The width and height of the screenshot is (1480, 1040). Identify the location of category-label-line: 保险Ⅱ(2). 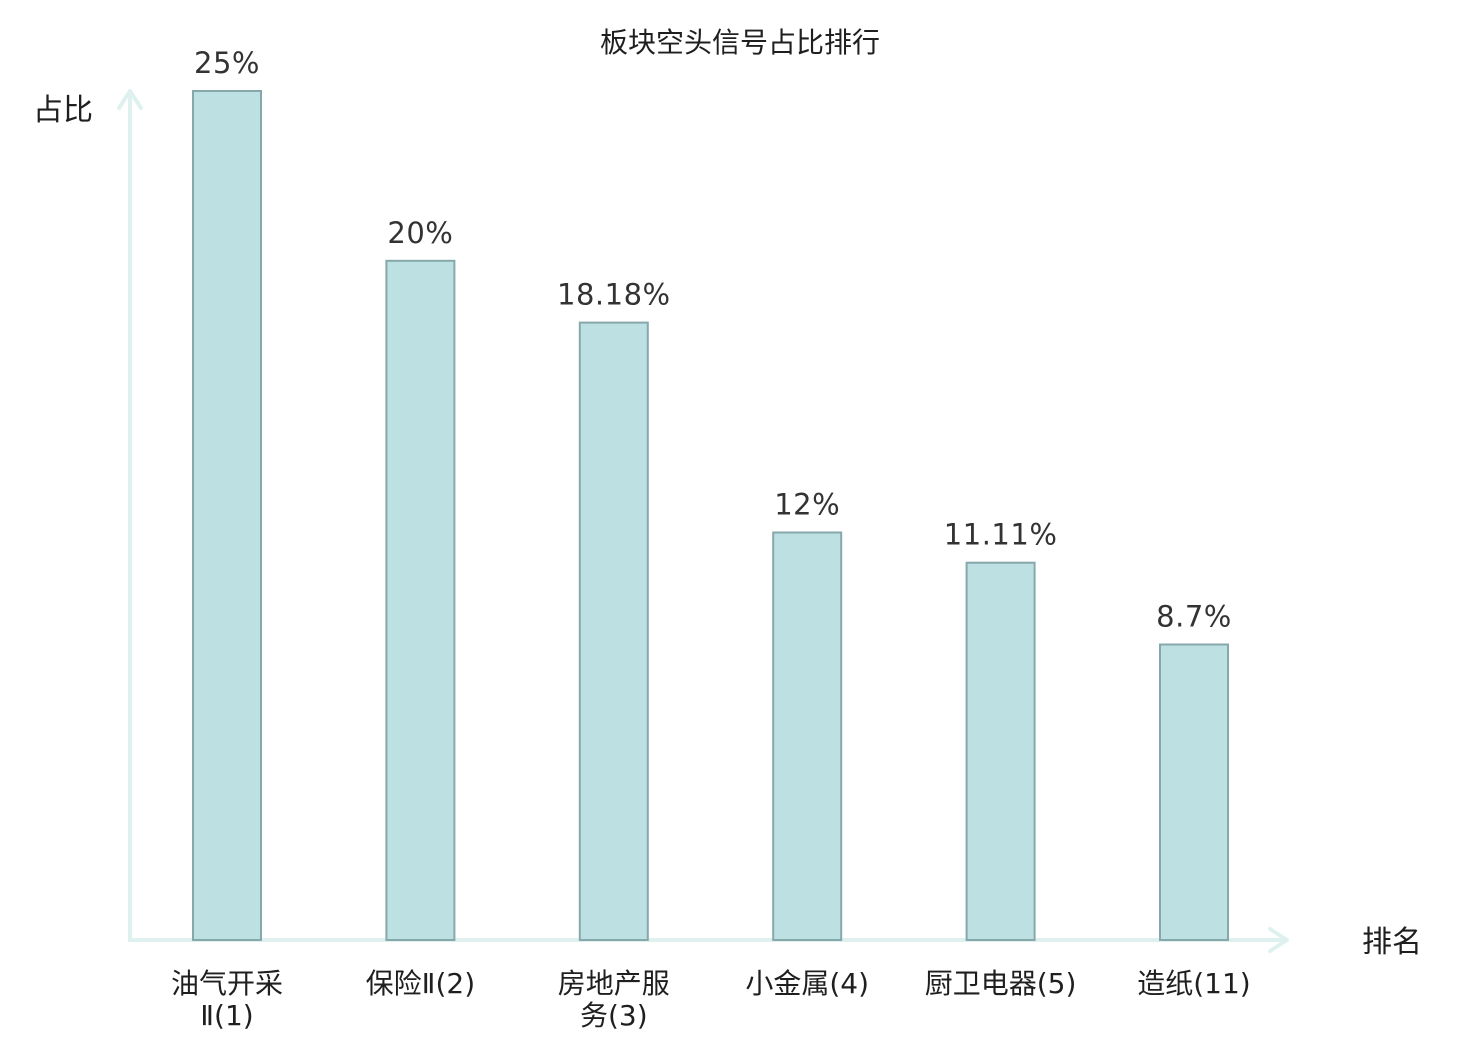
(420, 983).